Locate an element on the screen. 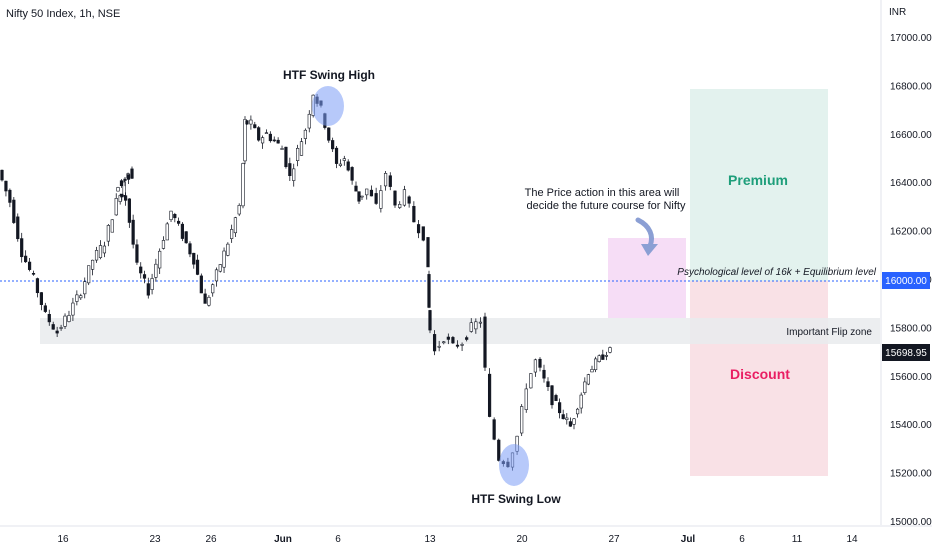  time-tick-label: Jun is located at coordinates (283, 539).